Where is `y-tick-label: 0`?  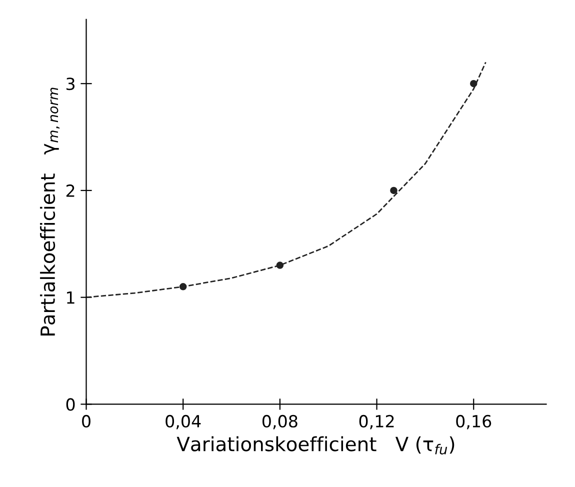 y-tick-label: 0 is located at coordinates (70, 404).